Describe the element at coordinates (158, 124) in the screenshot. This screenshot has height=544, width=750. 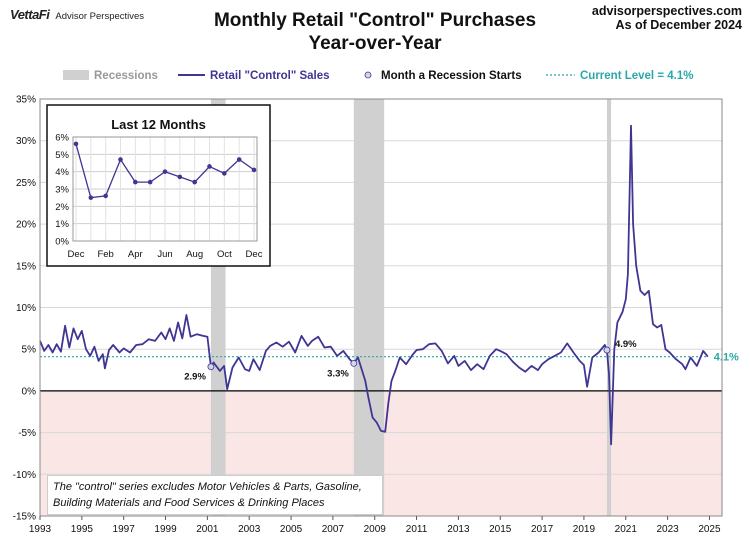
I see `inset-title: Last 12 Months` at that location.